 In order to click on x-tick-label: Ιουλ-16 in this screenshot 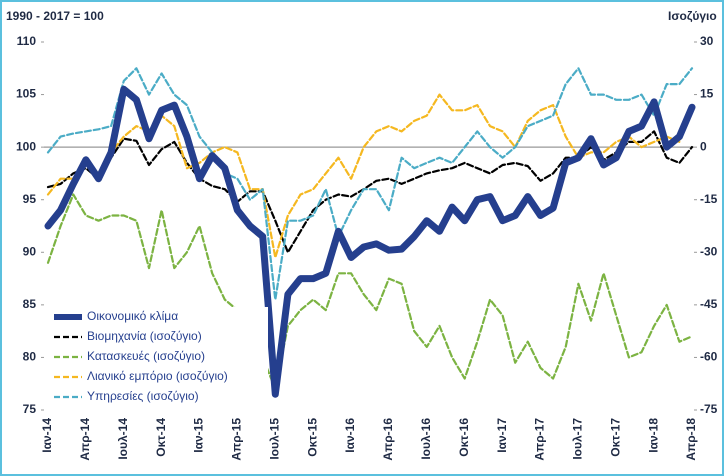, I will do `click(426, 439)`.